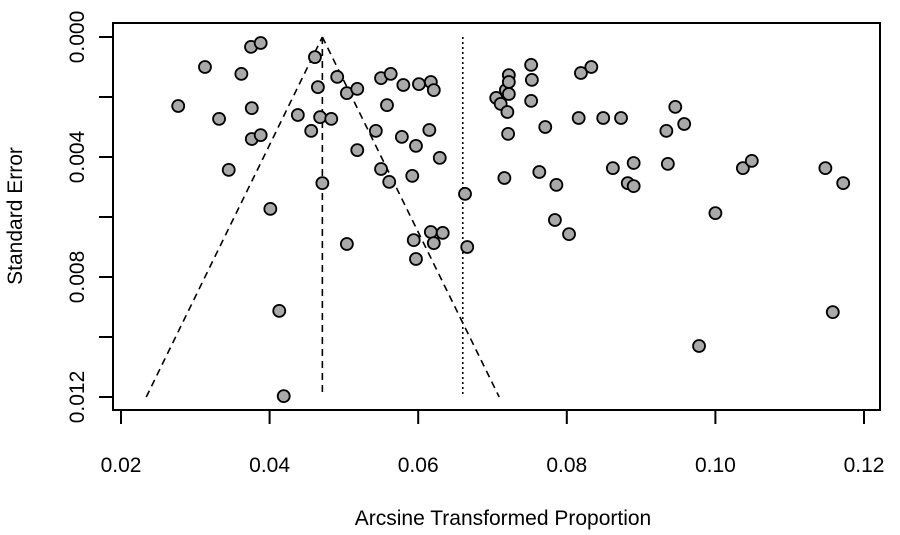  I want to click on x-tick-label: 0.12, so click(864, 465).